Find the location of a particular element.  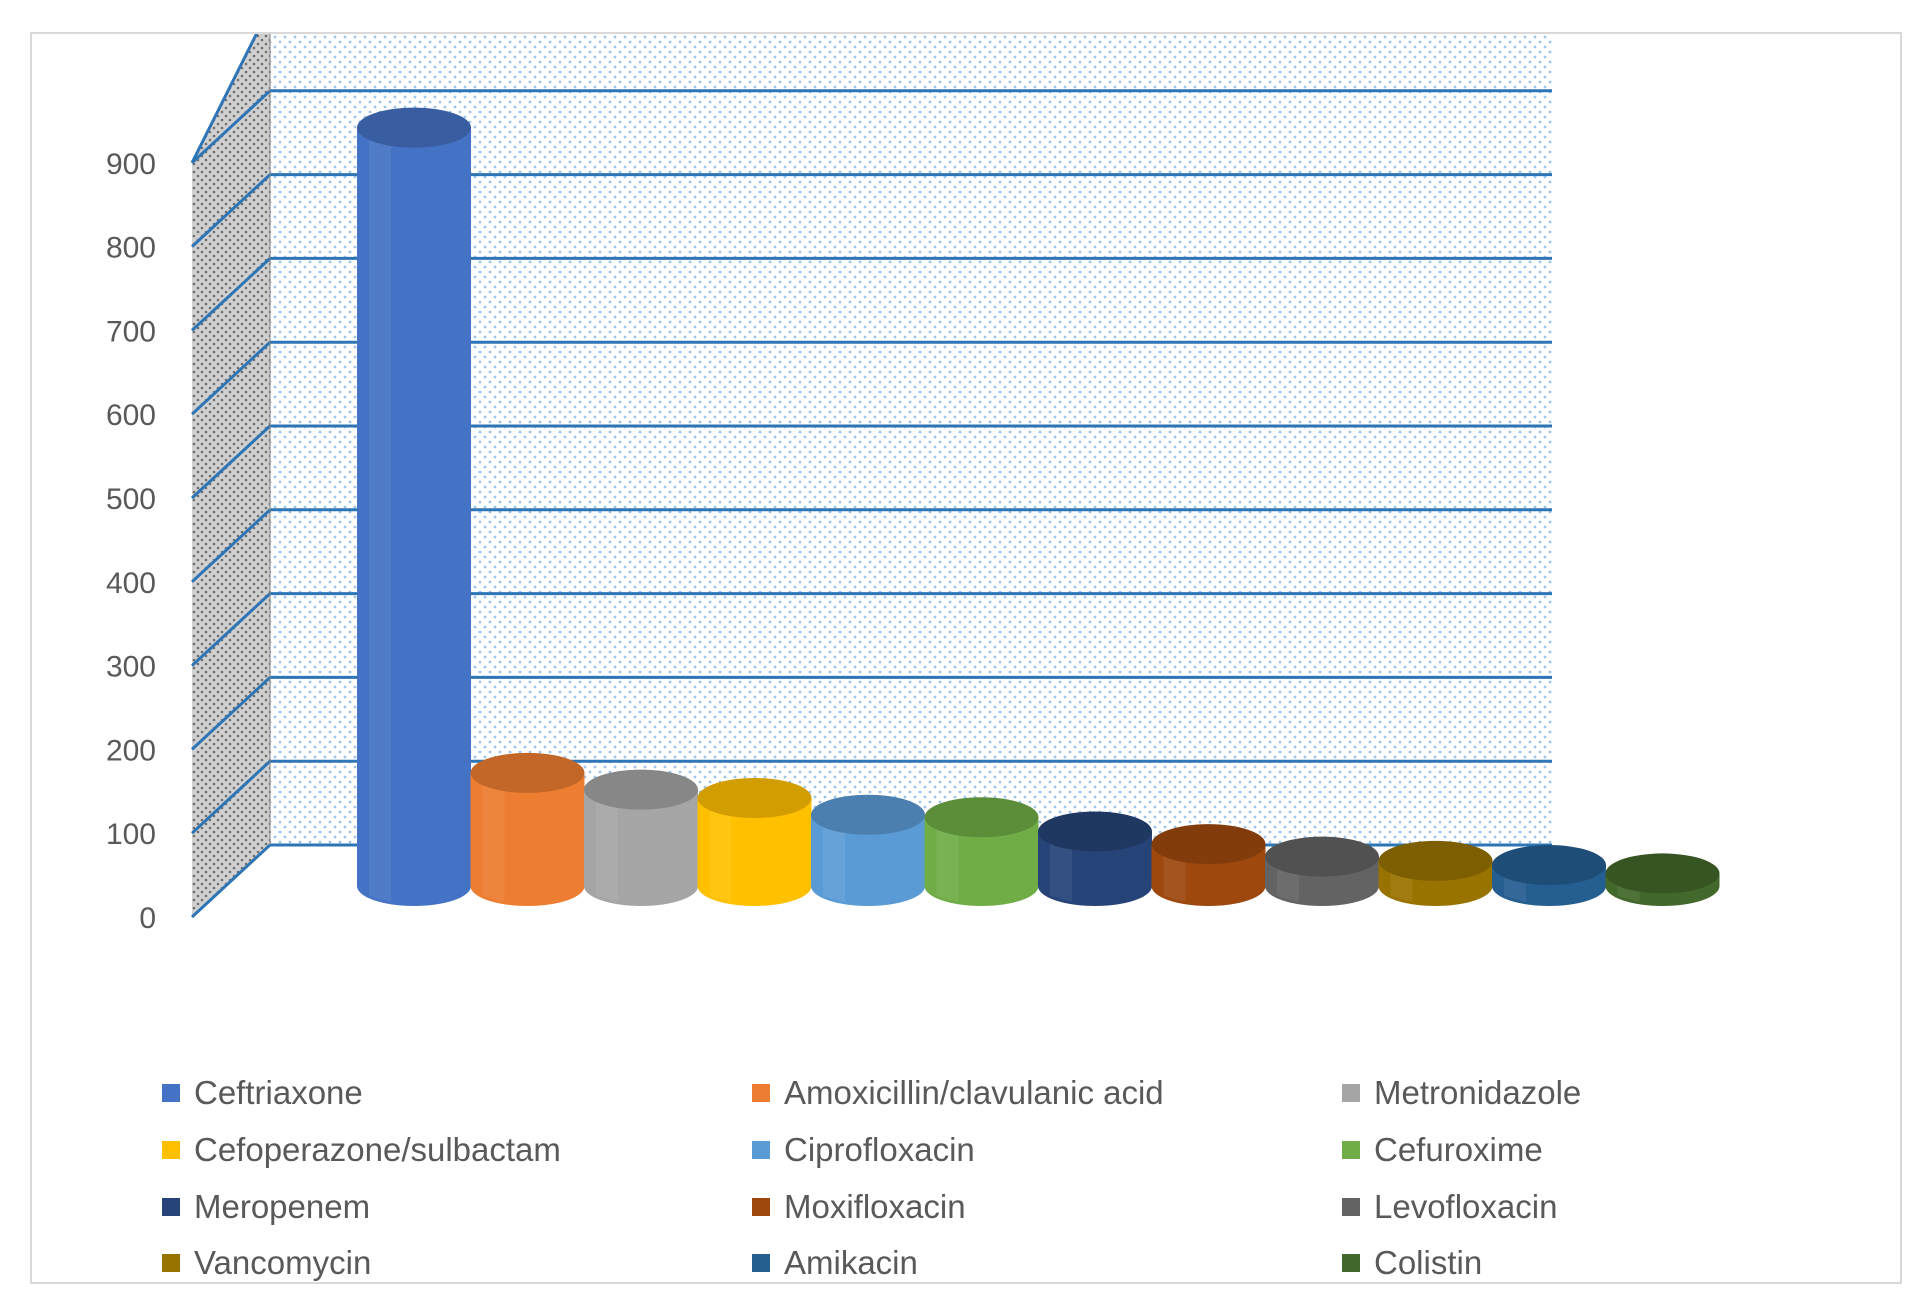

legend-item: Moxifloxacin is located at coordinates (859, 1207).